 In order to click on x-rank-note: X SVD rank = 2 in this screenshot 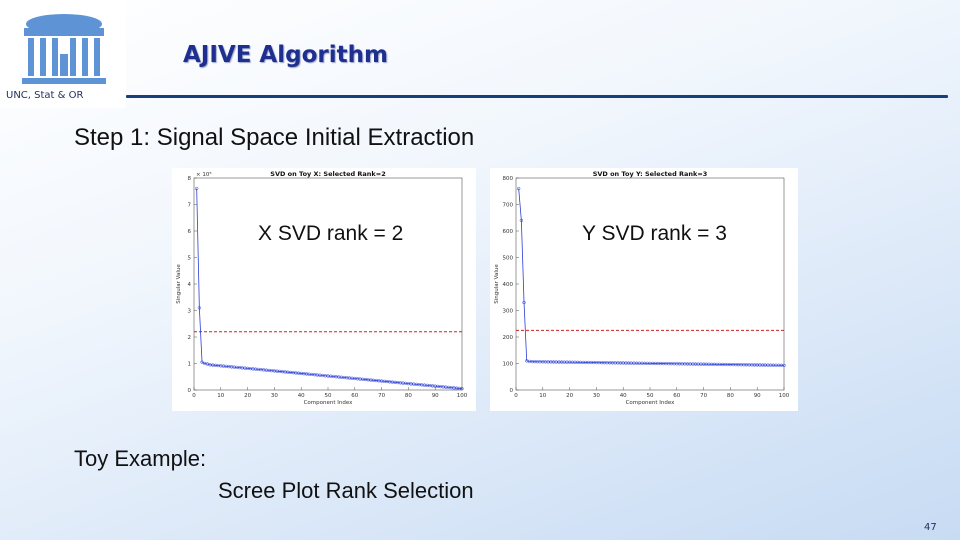, I will do `click(331, 233)`.